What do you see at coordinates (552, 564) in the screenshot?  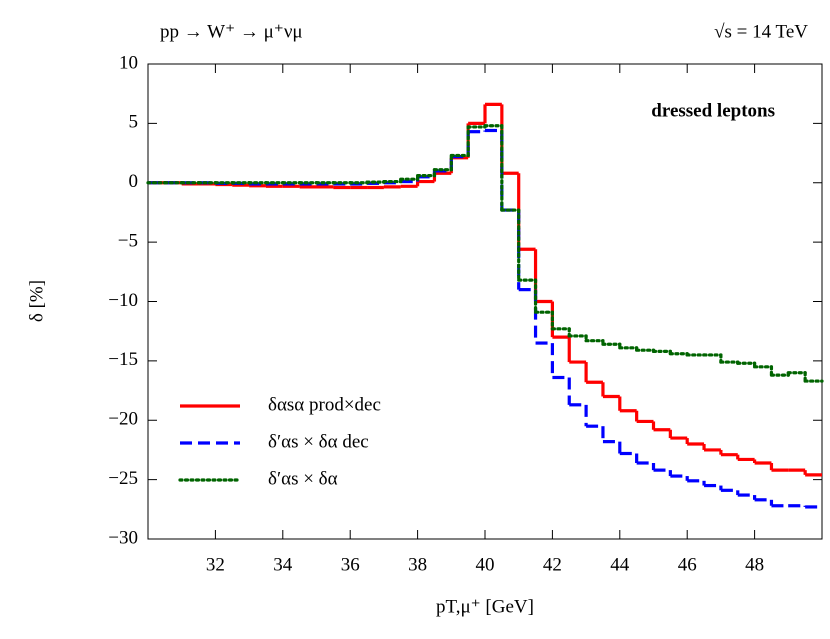 I see `x-tick-label: 42` at bounding box center [552, 564].